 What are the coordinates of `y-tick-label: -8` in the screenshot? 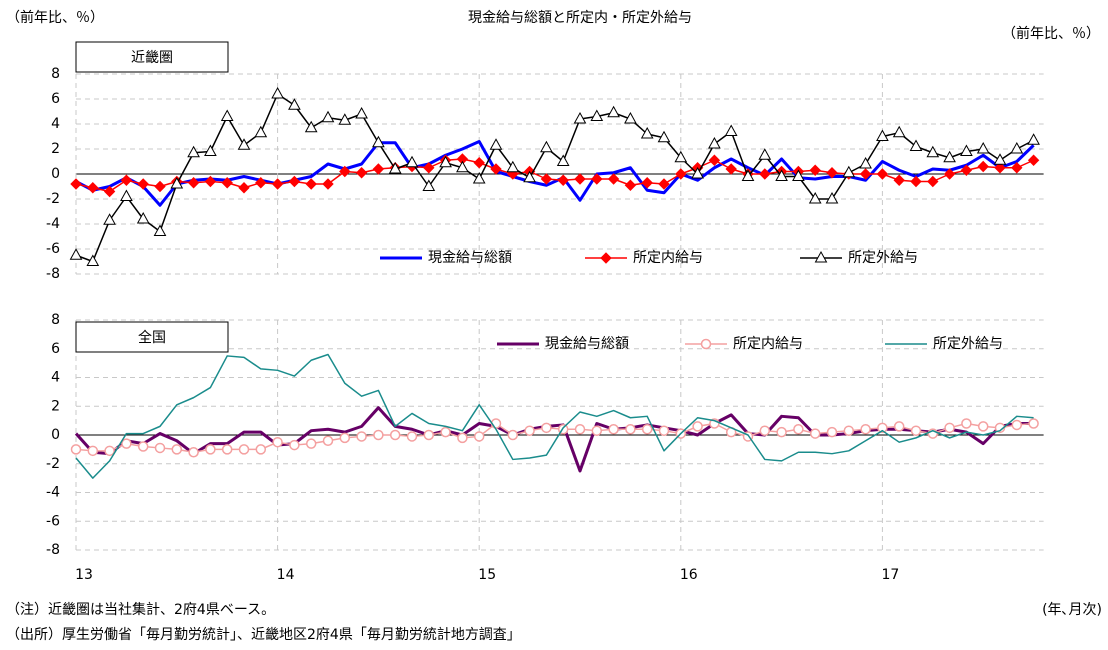 It's located at (53, 550).